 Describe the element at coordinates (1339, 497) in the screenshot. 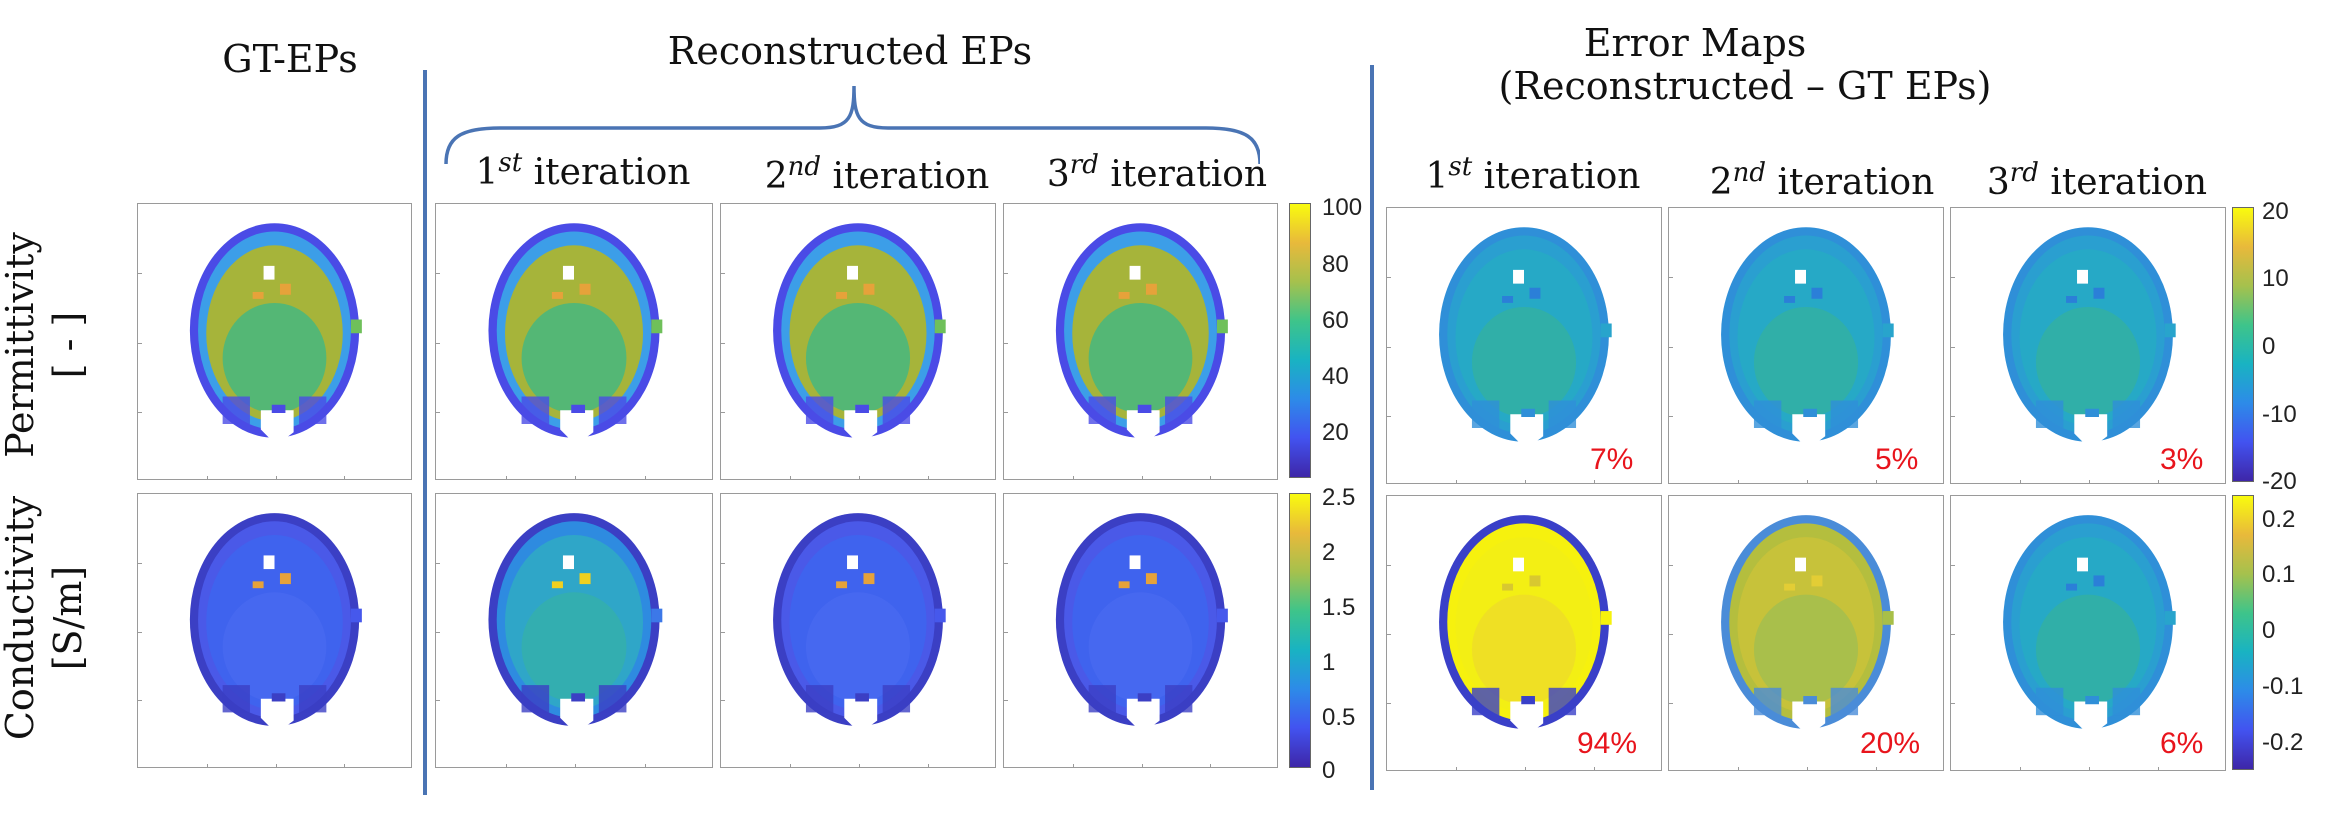

I see `cbar-cond-tick: 2.5` at that location.